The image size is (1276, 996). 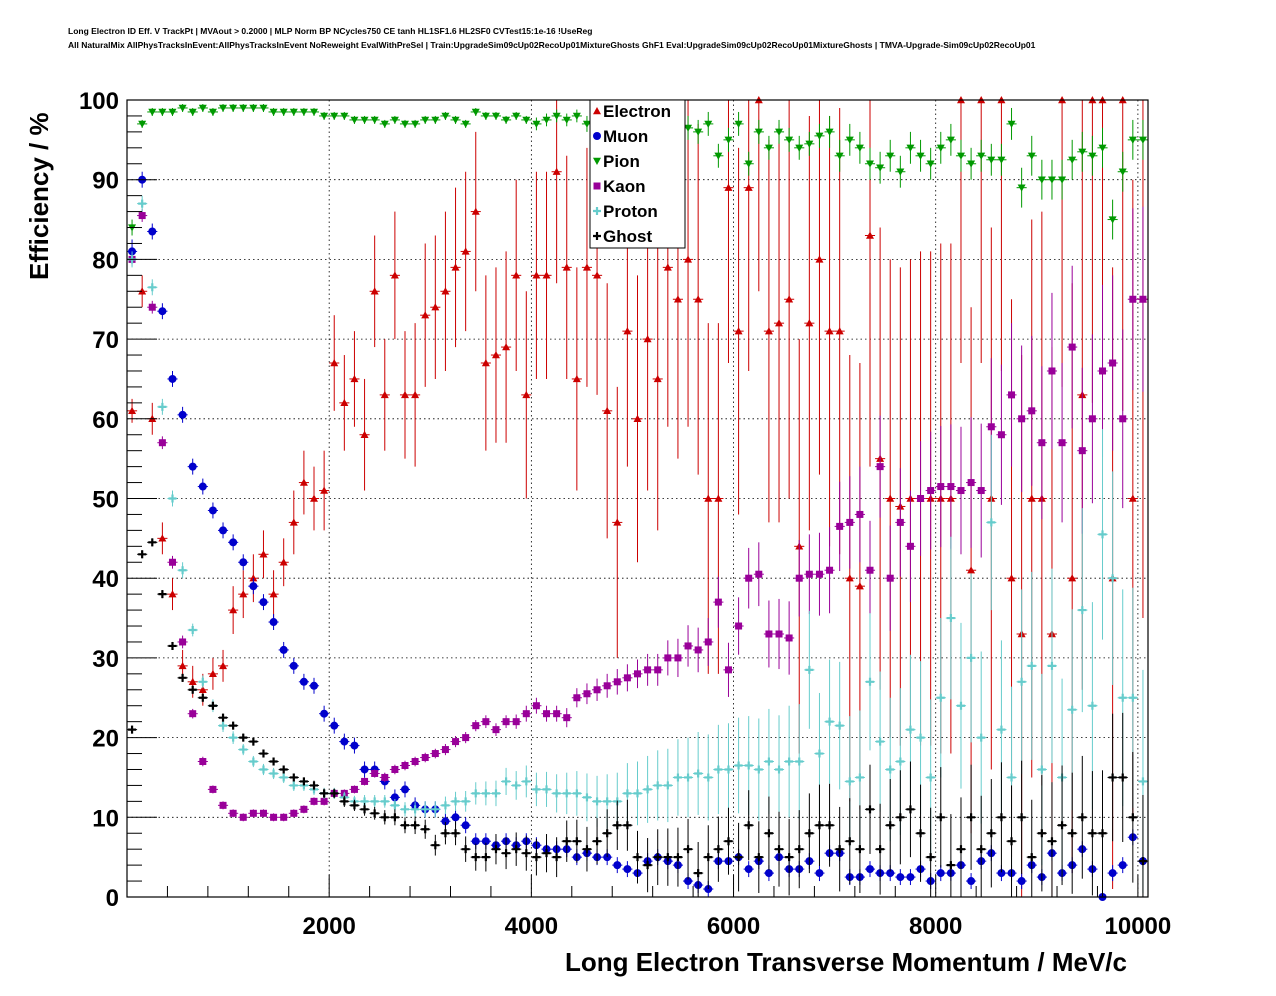 I want to click on legend-marker-proton, so click(x=597, y=211).